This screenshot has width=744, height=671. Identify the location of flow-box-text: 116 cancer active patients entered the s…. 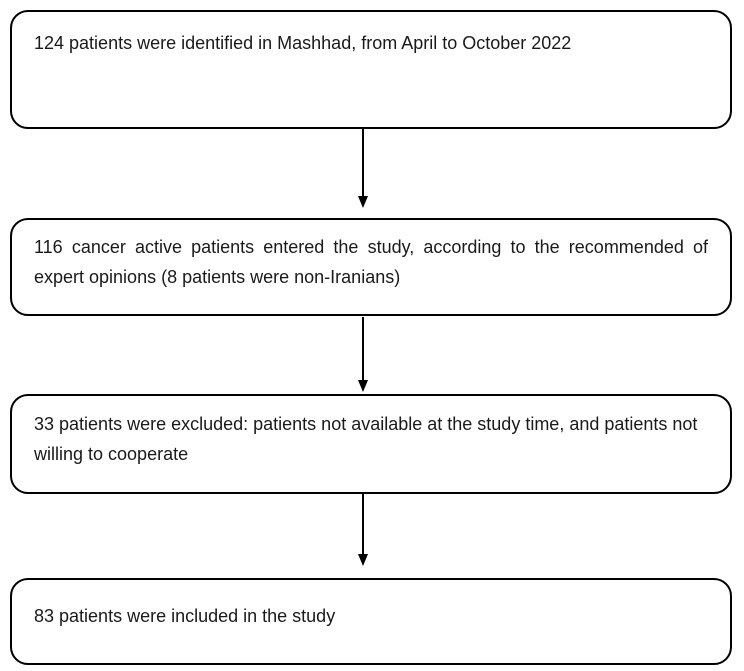
(371, 262).